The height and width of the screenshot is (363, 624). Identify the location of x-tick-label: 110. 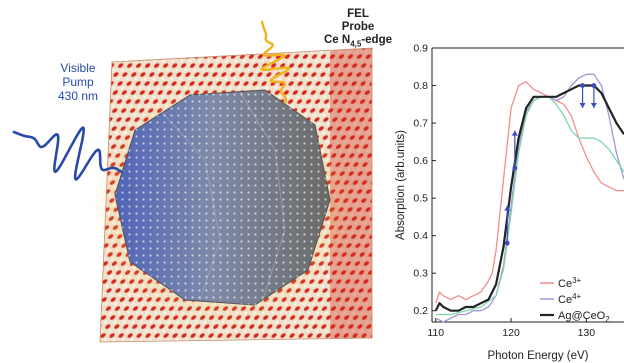
(435, 333).